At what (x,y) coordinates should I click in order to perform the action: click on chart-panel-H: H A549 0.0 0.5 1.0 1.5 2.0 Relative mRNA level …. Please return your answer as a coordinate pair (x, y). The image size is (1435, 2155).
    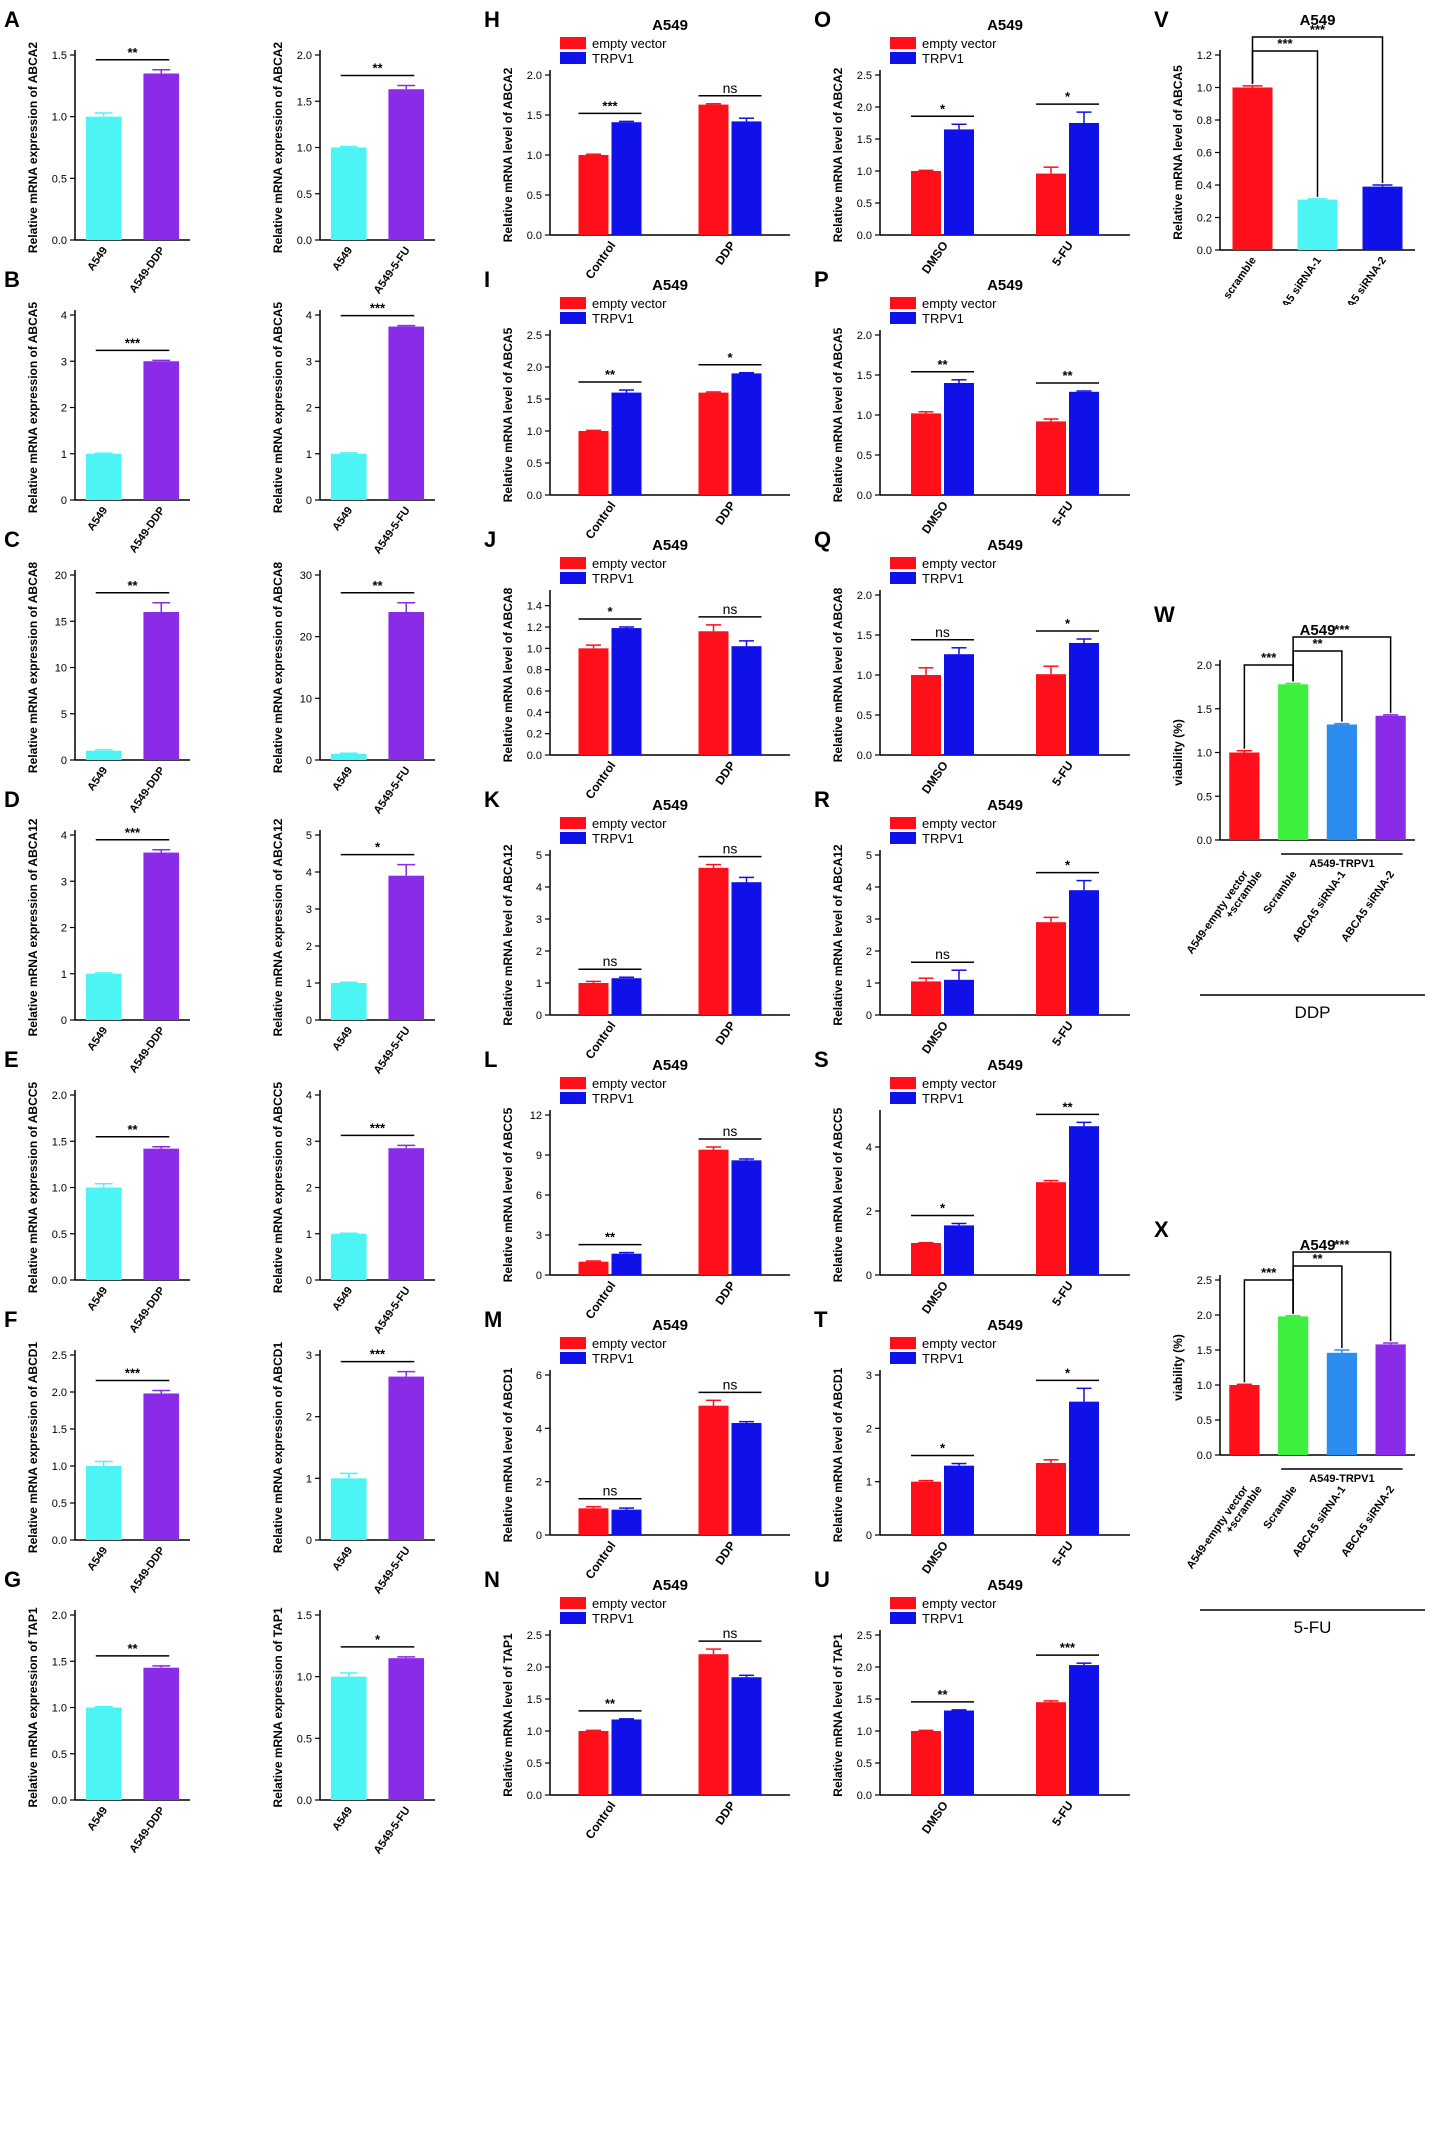
    Looking at the image, I should click on (645, 165).